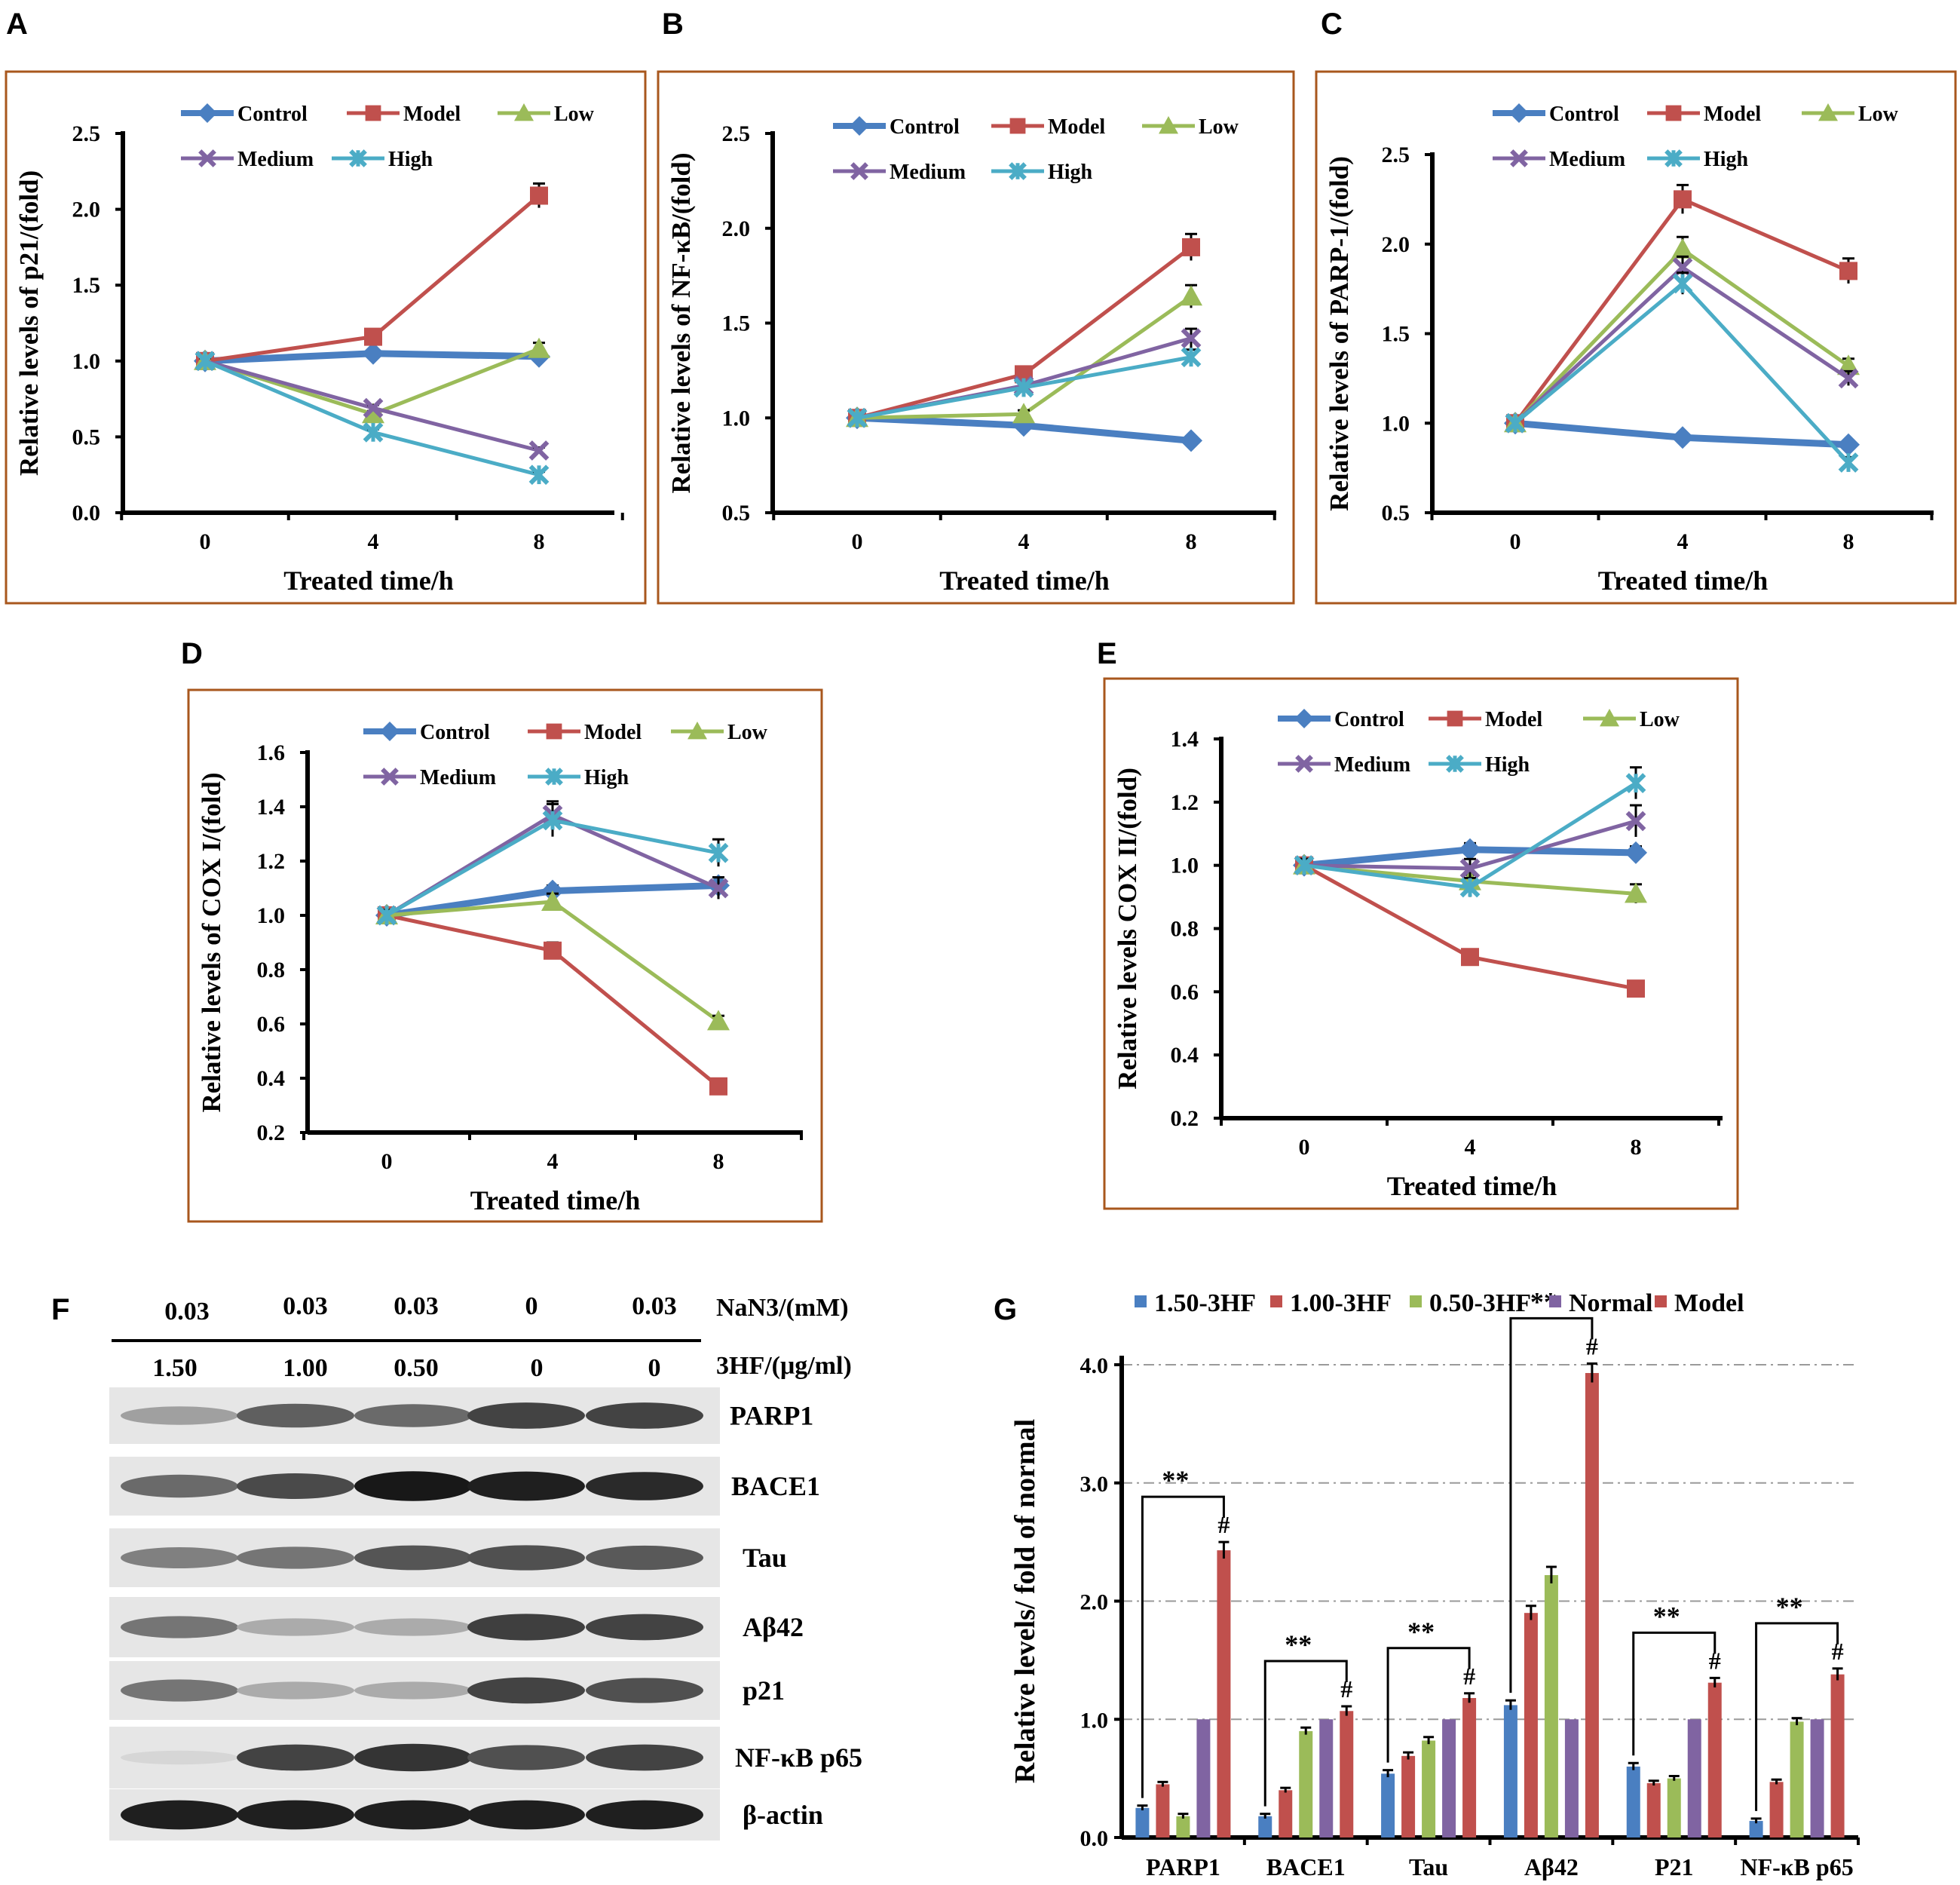  I want to click on legend-item-control: Control, so click(1341, 719).